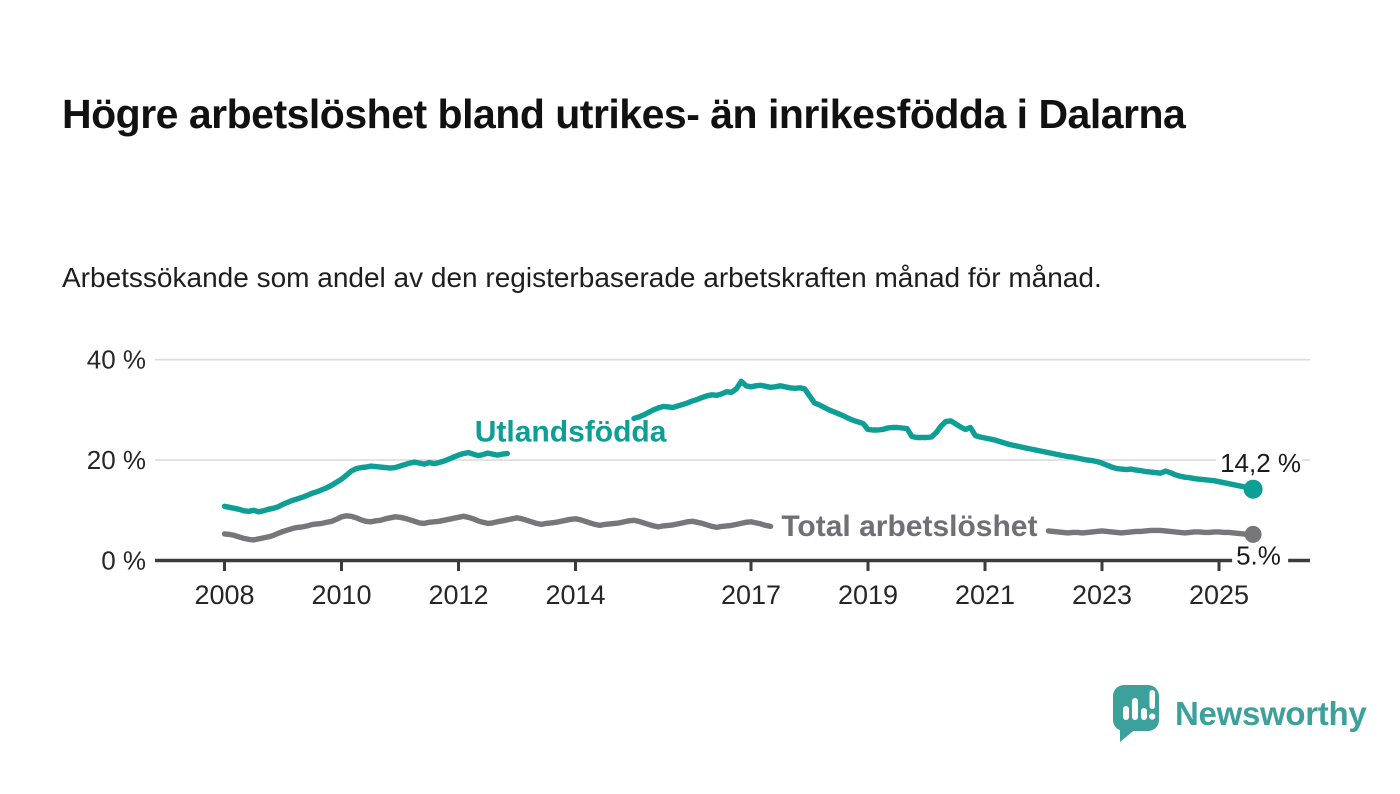 The width and height of the screenshot is (1400, 794). What do you see at coordinates (985, 595) in the screenshot?
I see `x-tick-label: 2021` at bounding box center [985, 595].